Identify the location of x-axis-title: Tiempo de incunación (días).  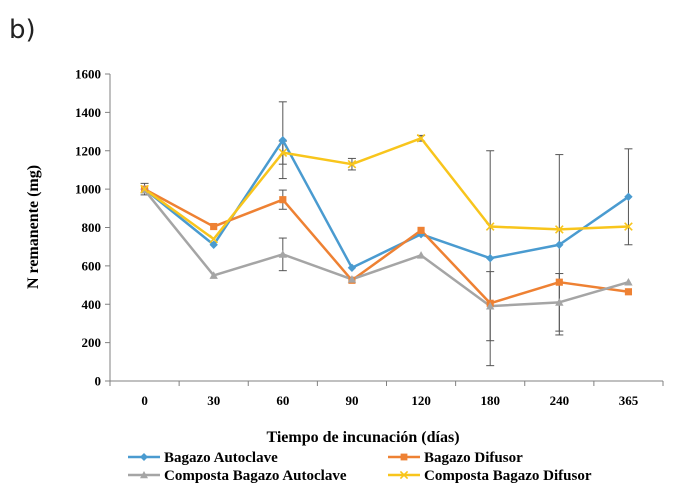
(362, 437).